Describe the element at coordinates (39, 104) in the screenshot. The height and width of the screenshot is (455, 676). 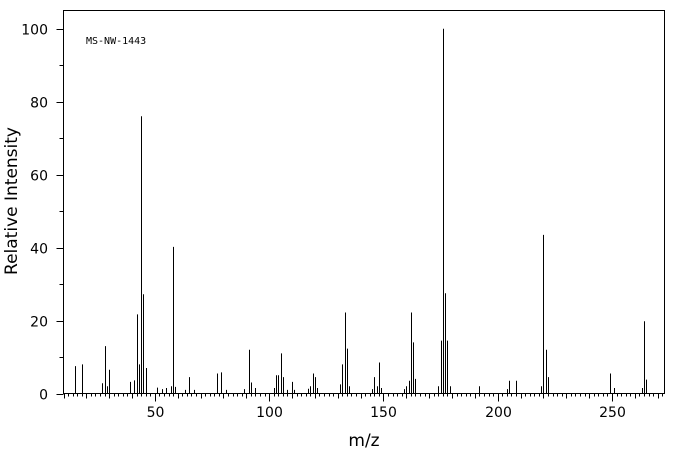
I see `y-tick-label: 80` at that location.